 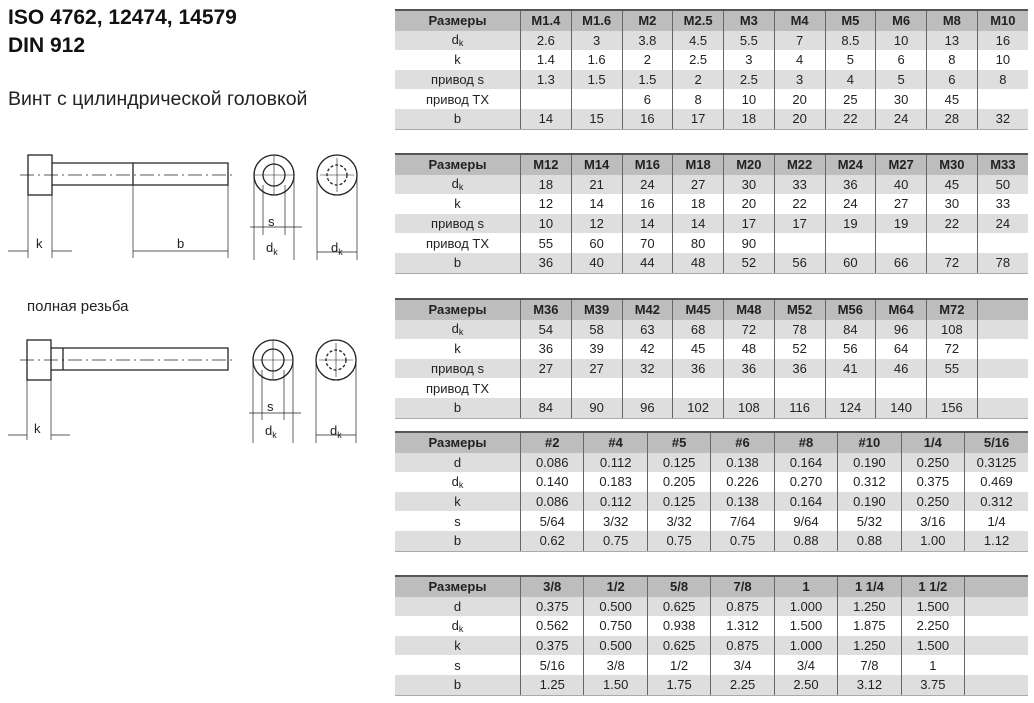 What do you see at coordinates (596, 204) in the screenshot?
I see `table-cell: 14` at bounding box center [596, 204].